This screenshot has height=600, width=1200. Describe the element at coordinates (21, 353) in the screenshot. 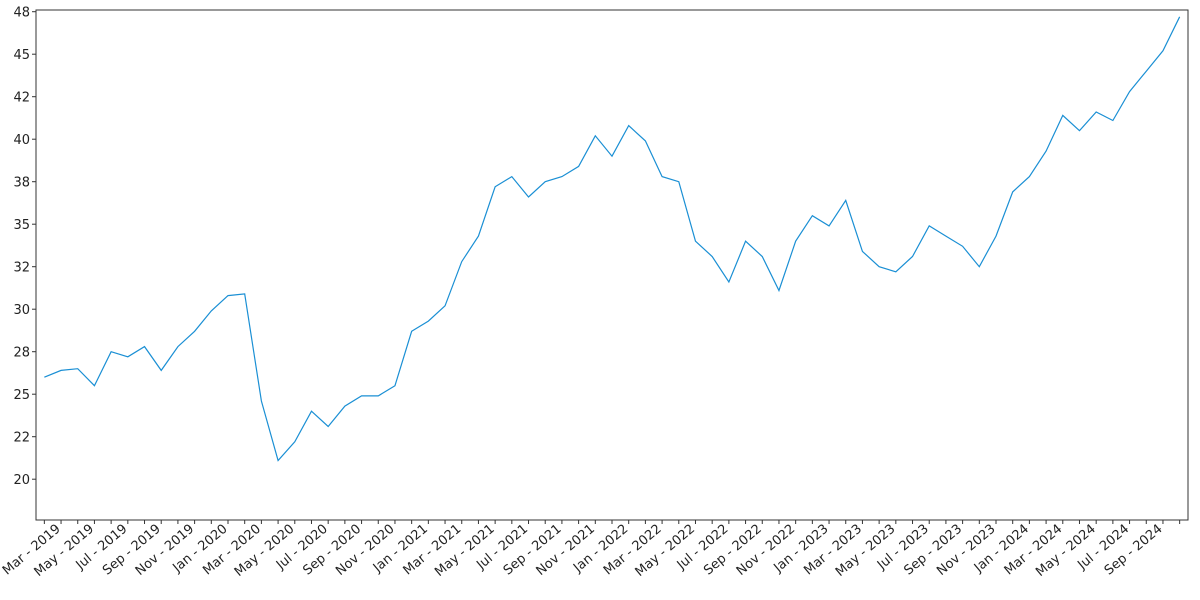

I see `y-tick-label: 28` at that location.